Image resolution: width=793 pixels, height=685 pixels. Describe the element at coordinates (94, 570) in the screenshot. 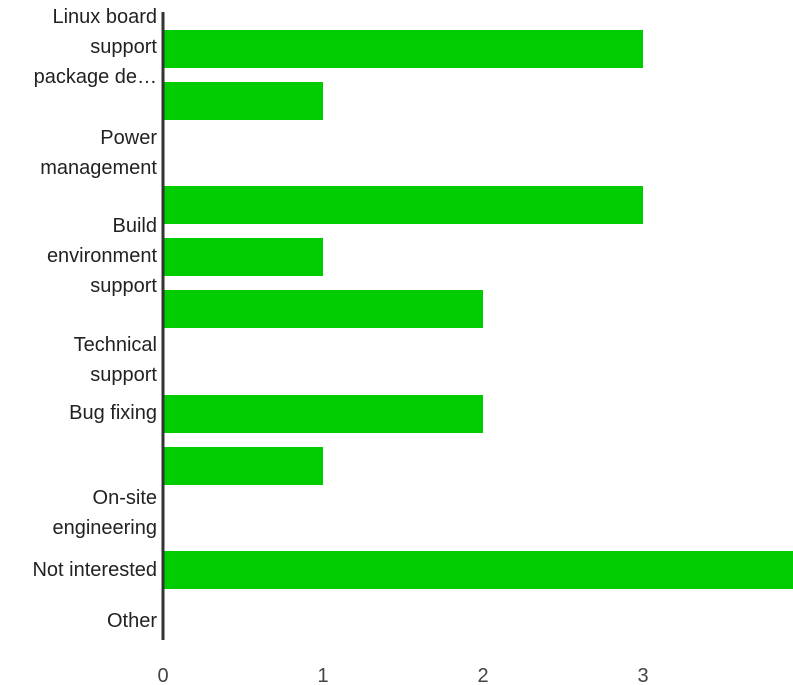

I see `category-label: Not interested` at that location.